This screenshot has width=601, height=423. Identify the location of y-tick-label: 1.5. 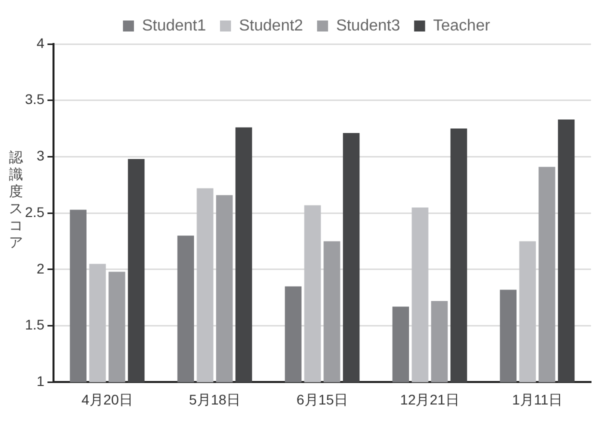
(34, 324).